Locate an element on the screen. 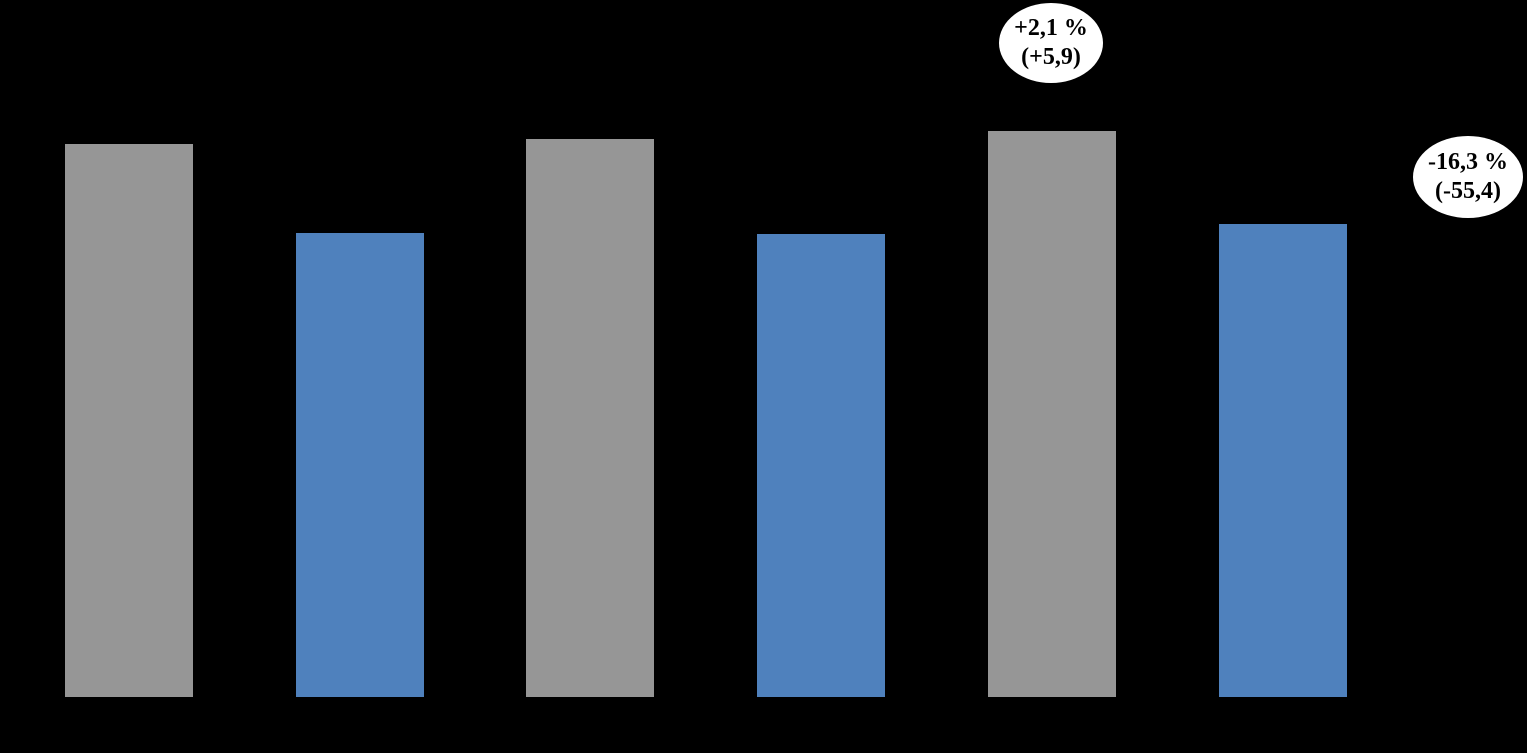 Image resolution: width=1527 pixels, height=753 pixels. annotation-callout-percent-change-1: +2,1 % (+5,9) is located at coordinates (1051, 43).